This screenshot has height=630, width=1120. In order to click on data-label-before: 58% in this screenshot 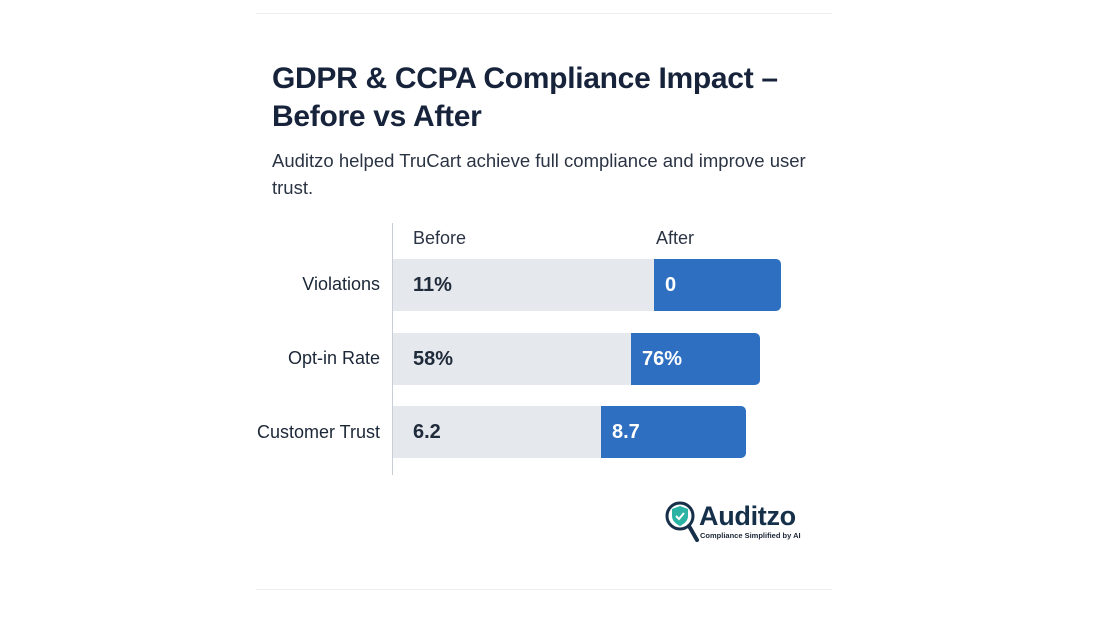, I will do `click(433, 359)`.